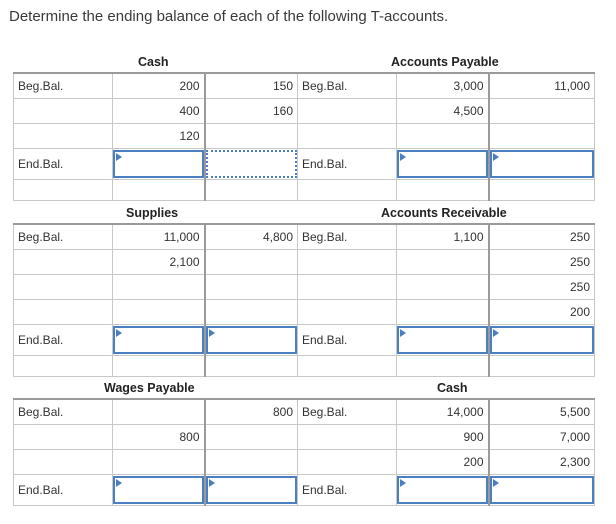 The image size is (616, 524). Describe the element at coordinates (443, 111) in the screenshot. I see `debit-cell: 4,500` at that location.